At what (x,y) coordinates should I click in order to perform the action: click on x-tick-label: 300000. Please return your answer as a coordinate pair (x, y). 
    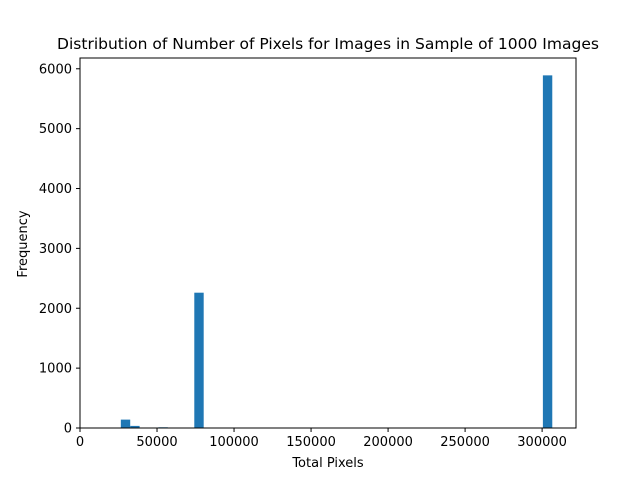
    Looking at the image, I should click on (542, 442).